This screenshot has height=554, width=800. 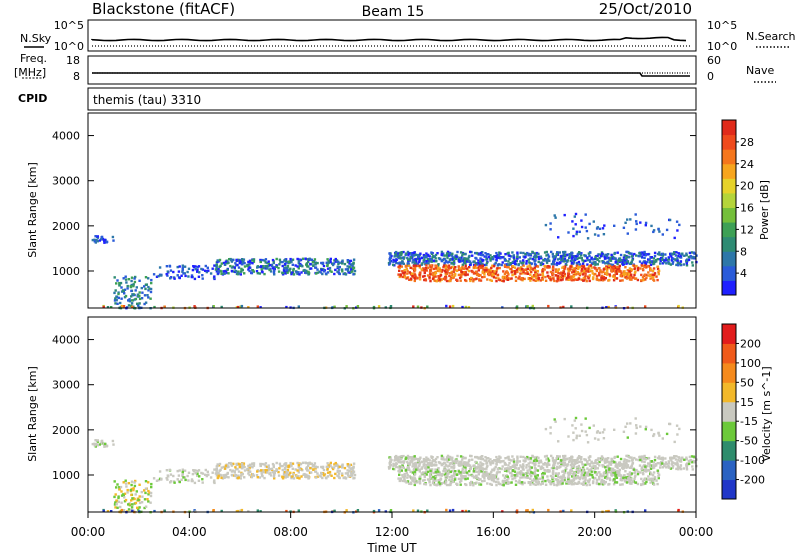 What do you see at coordinates (394, 261) in the screenshot?
I see `power-scatter` at bounding box center [394, 261].